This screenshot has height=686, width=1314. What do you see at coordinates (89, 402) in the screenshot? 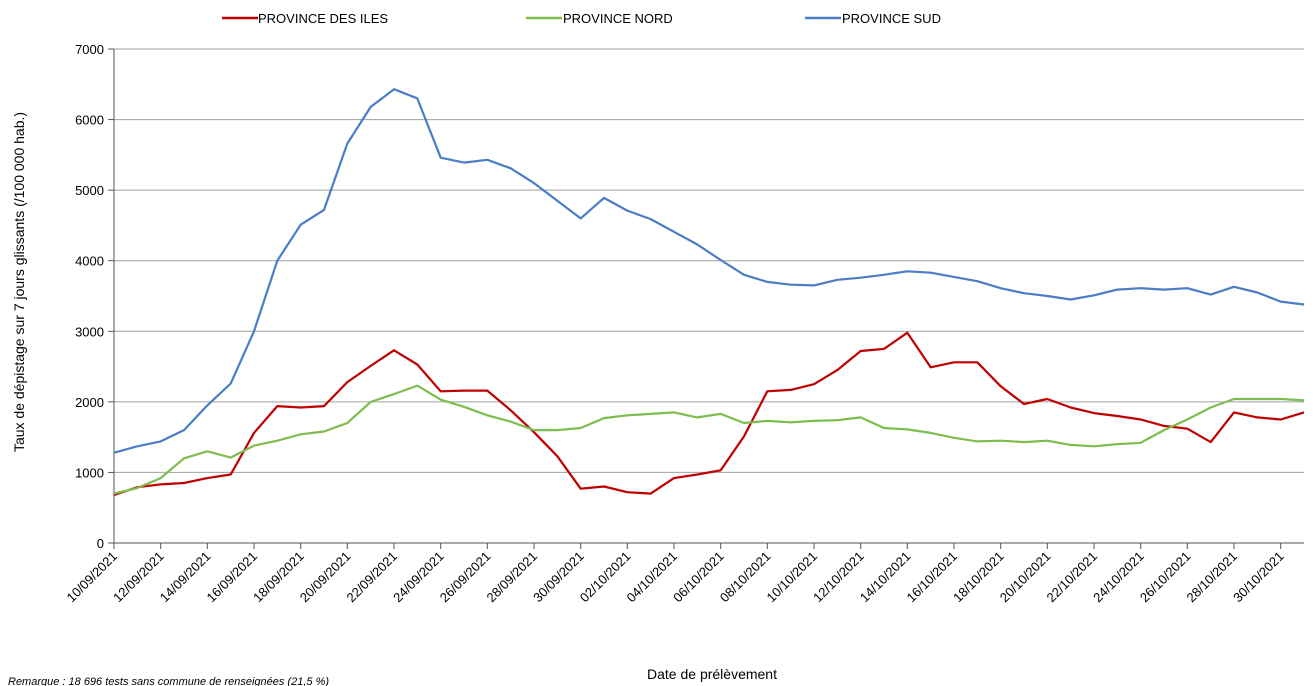
I see `y-tick-label-2000: 2000` at bounding box center [89, 402].